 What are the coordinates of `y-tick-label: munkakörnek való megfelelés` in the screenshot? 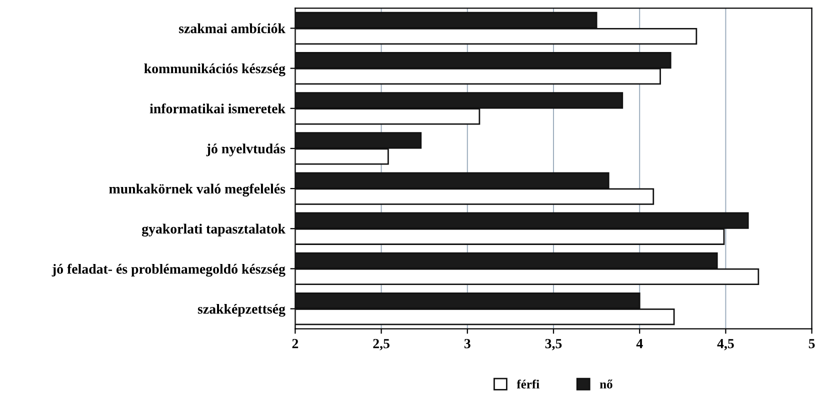 It's located at (197, 190).